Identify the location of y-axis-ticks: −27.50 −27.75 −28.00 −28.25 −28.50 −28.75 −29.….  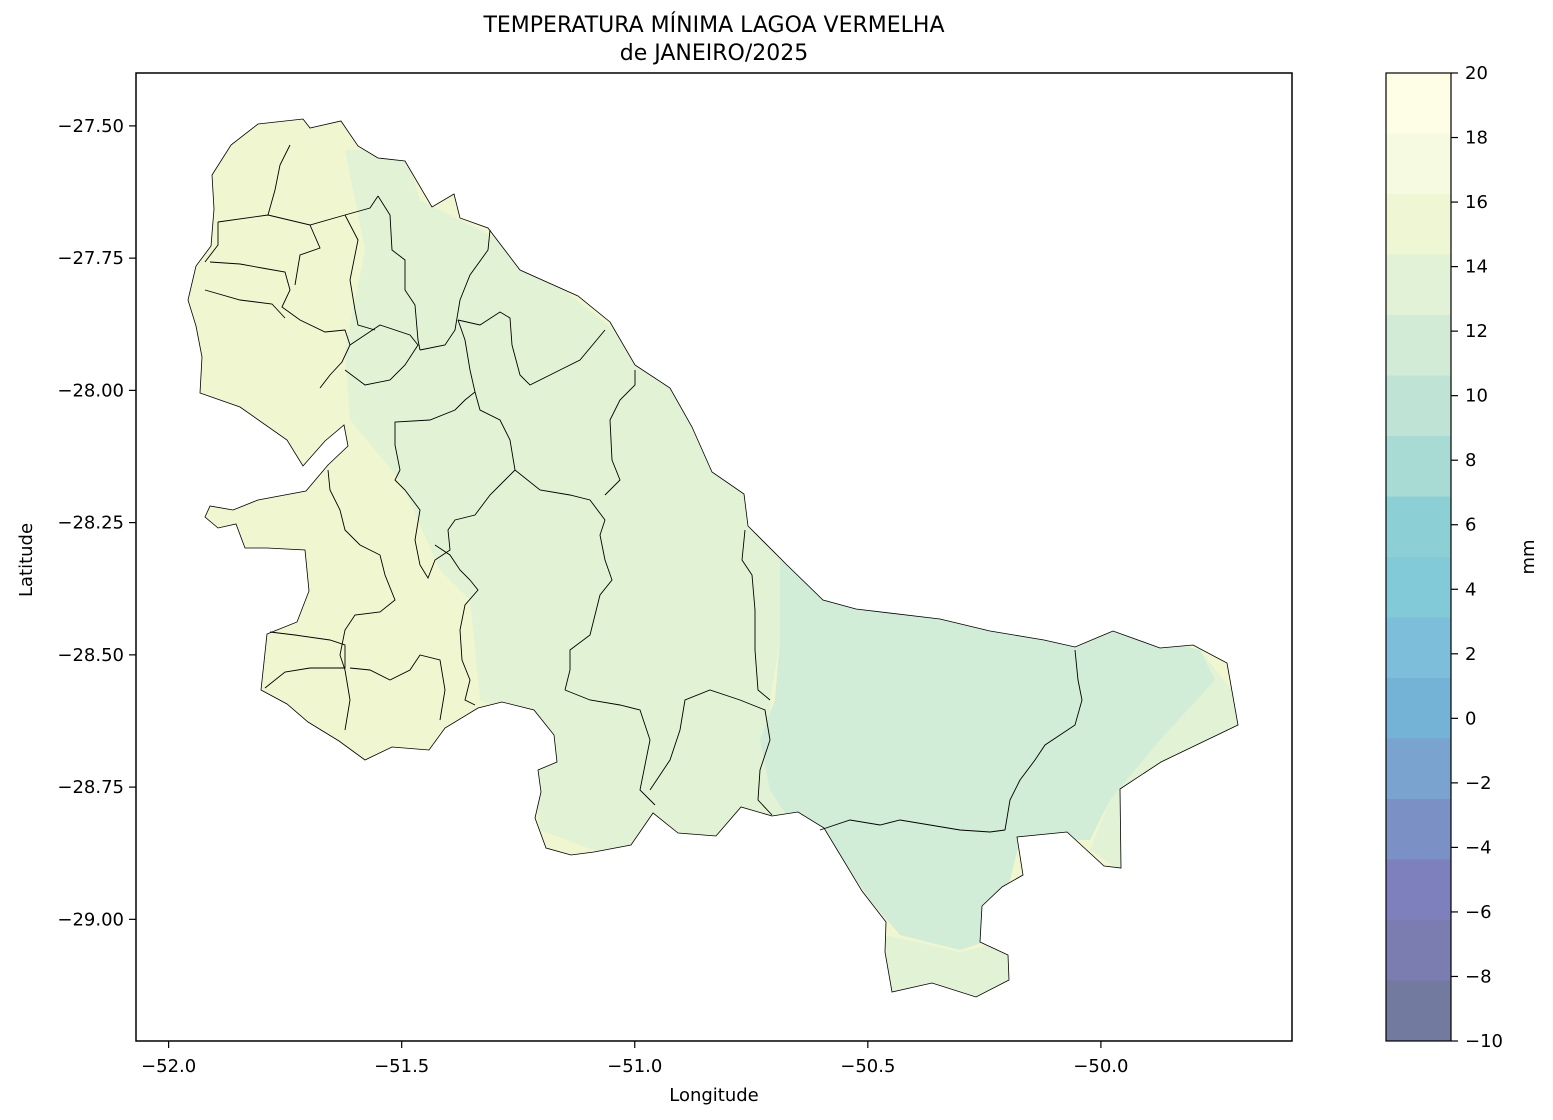
(96, 523).